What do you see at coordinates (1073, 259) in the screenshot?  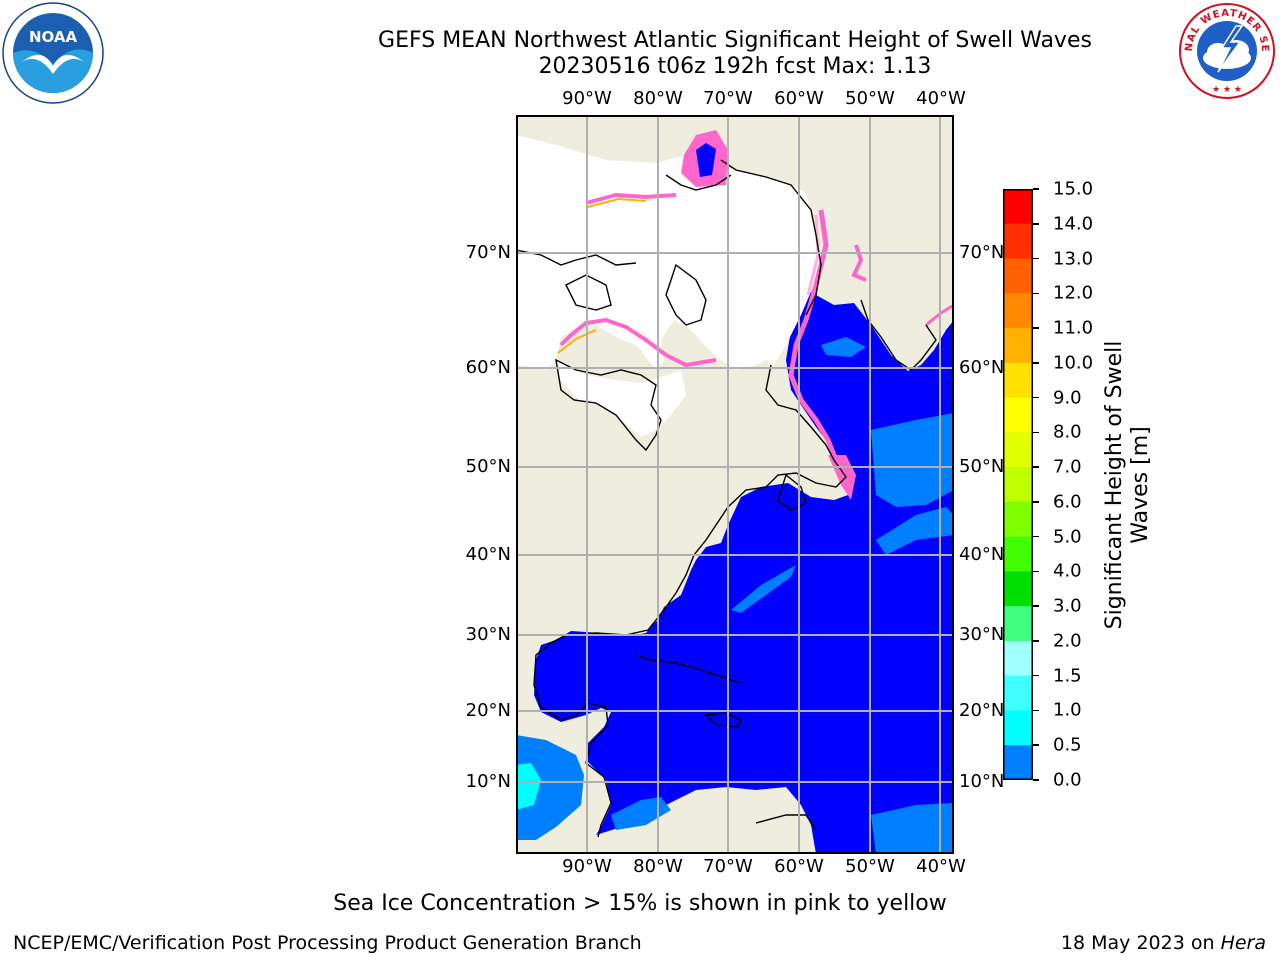 I see `colorbar-tick-label: 13.0` at bounding box center [1073, 259].